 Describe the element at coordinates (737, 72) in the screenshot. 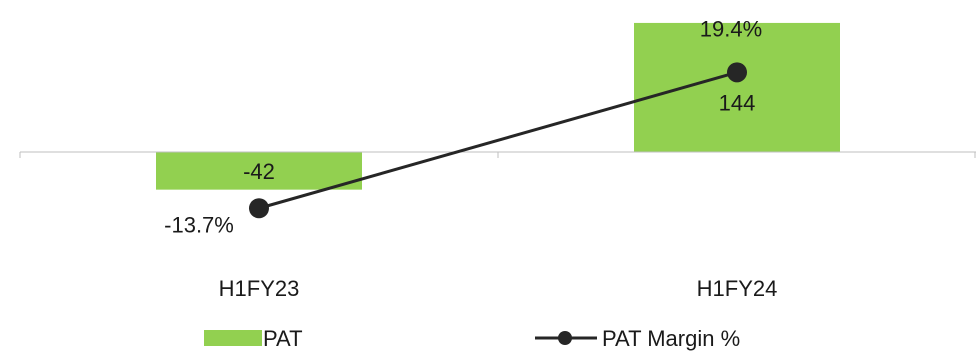

I see `pat-margin-point-h1fy24` at that location.